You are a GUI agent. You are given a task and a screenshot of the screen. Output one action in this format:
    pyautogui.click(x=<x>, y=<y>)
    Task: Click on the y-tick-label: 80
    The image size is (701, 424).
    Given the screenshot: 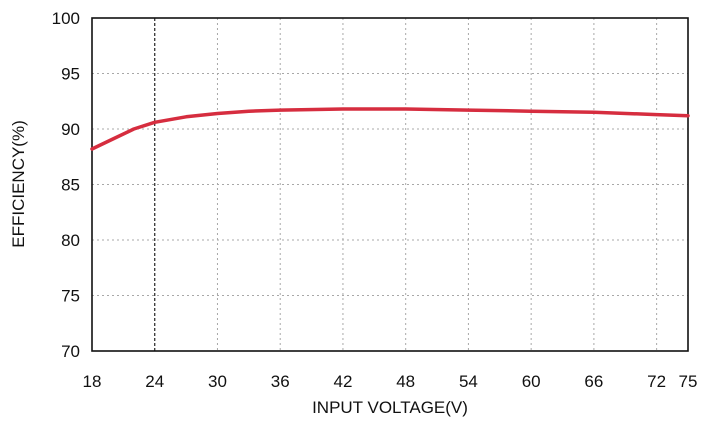 What is the action you would take?
    pyautogui.click(x=70, y=240)
    